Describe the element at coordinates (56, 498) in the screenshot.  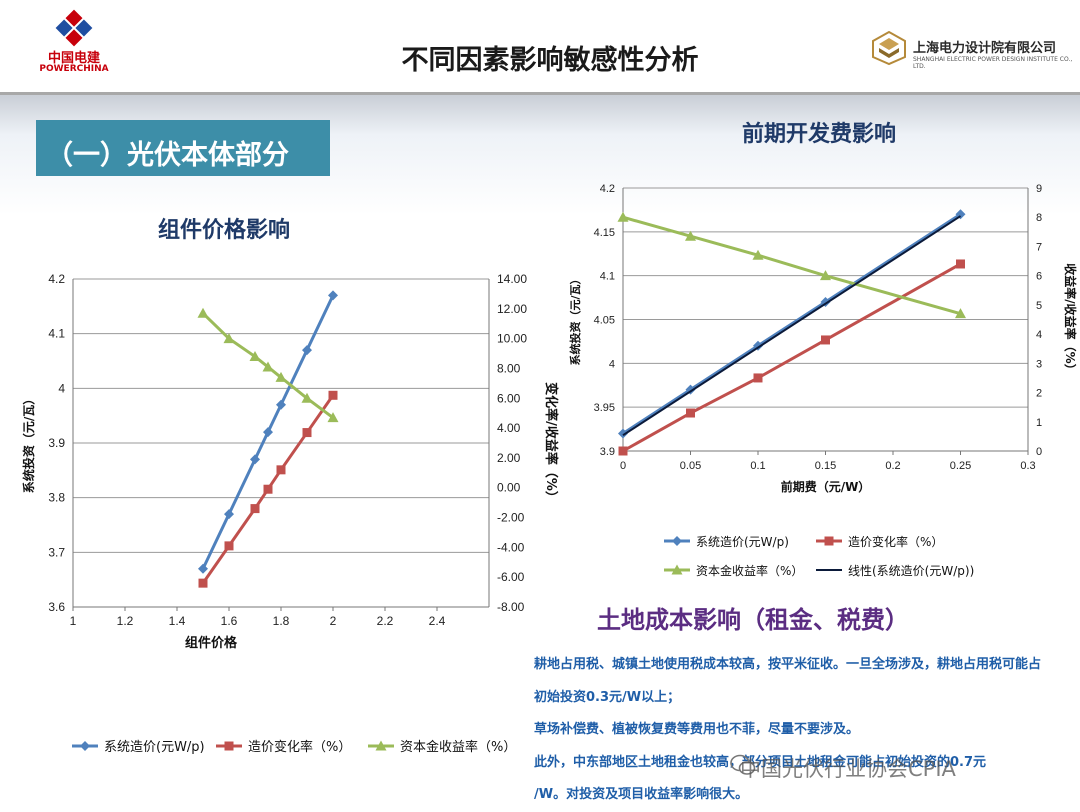
I see `y-left-tick-label: 3.8` at that location.